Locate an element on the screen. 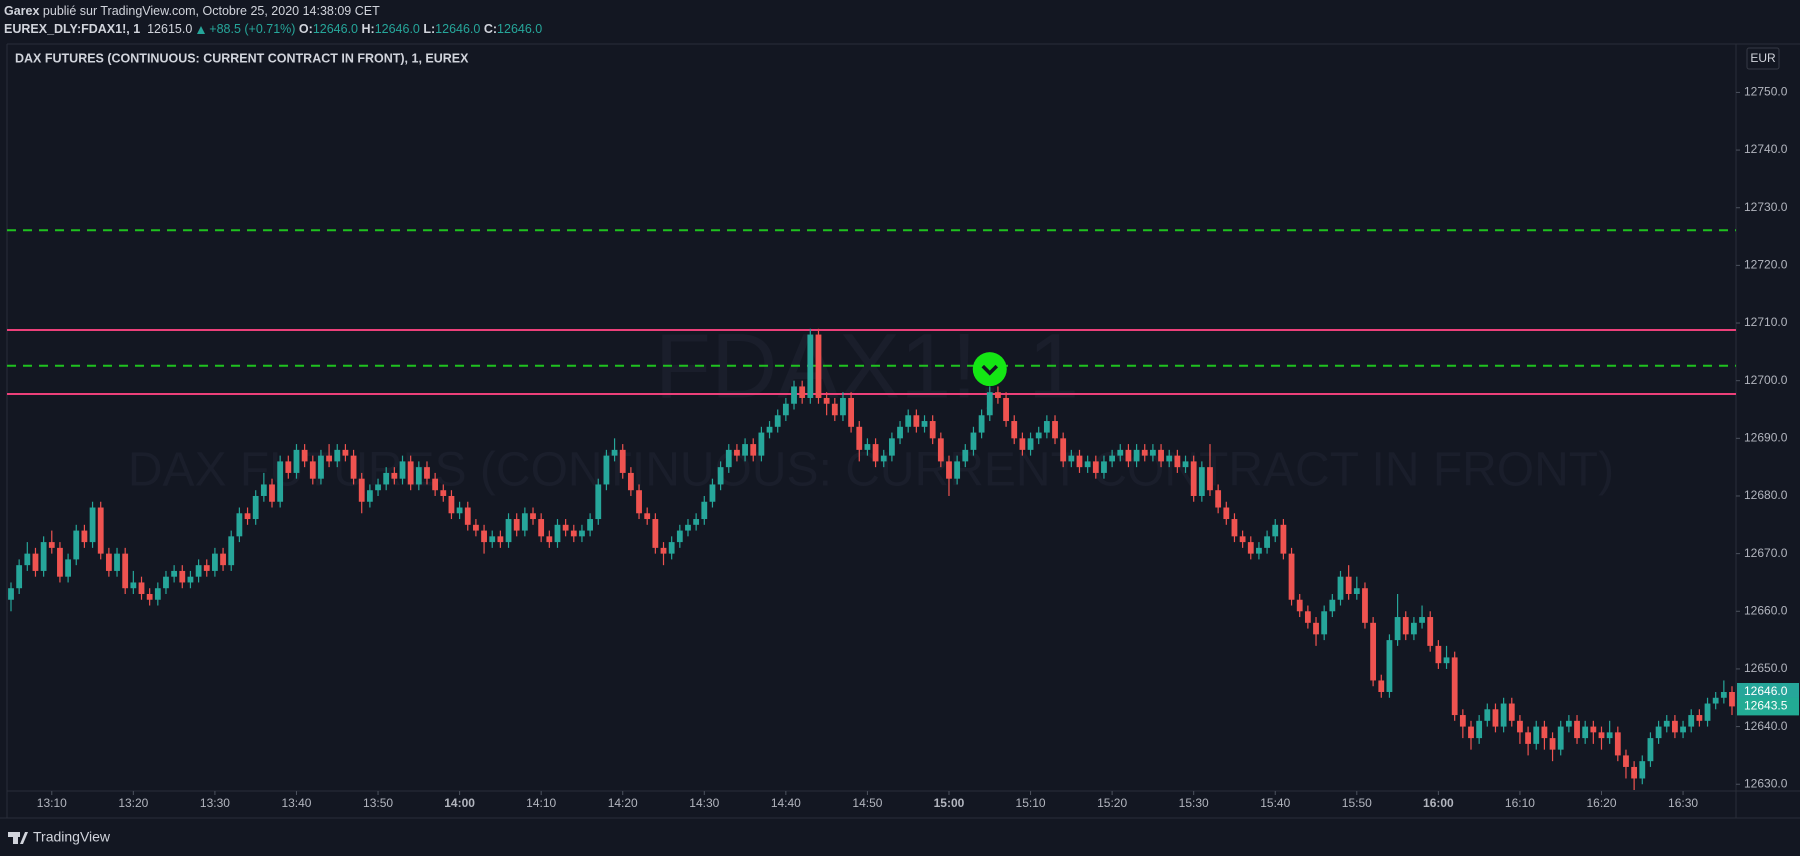 The height and width of the screenshot is (856, 1800). y-tick-label: 12700.0 is located at coordinates (1766, 380).